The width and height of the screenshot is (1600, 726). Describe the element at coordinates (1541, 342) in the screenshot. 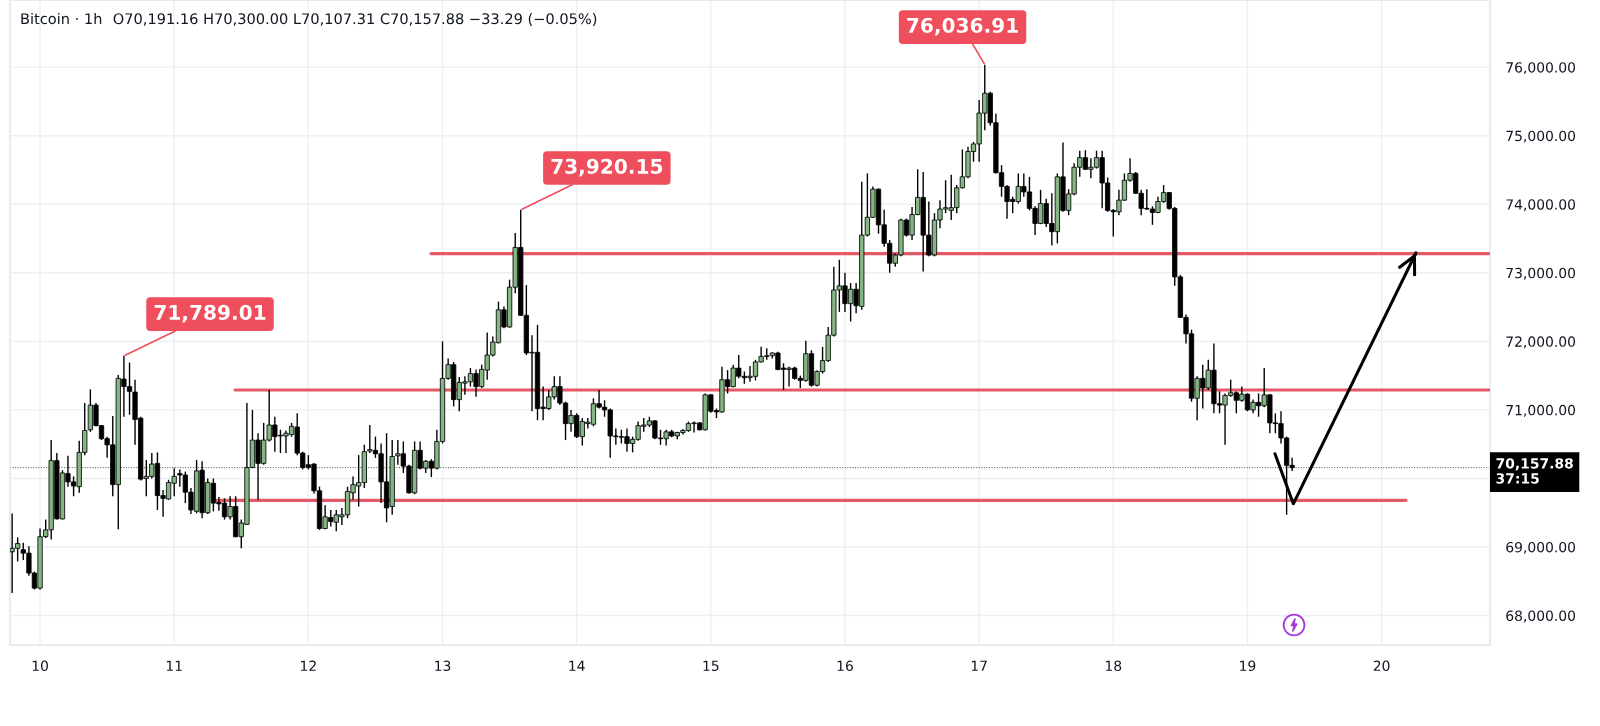

I see `y-tick-label: 72,000.00` at that location.